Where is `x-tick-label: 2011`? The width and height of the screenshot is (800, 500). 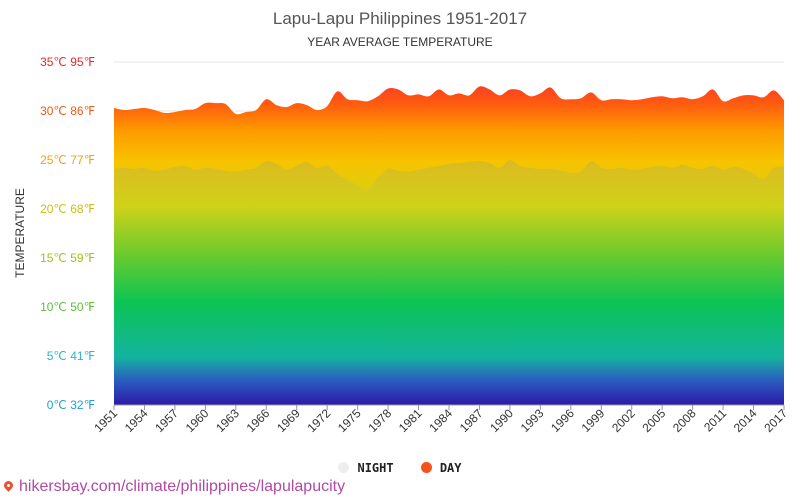 x-tick-label: 2011 is located at coordinates (715, 420).